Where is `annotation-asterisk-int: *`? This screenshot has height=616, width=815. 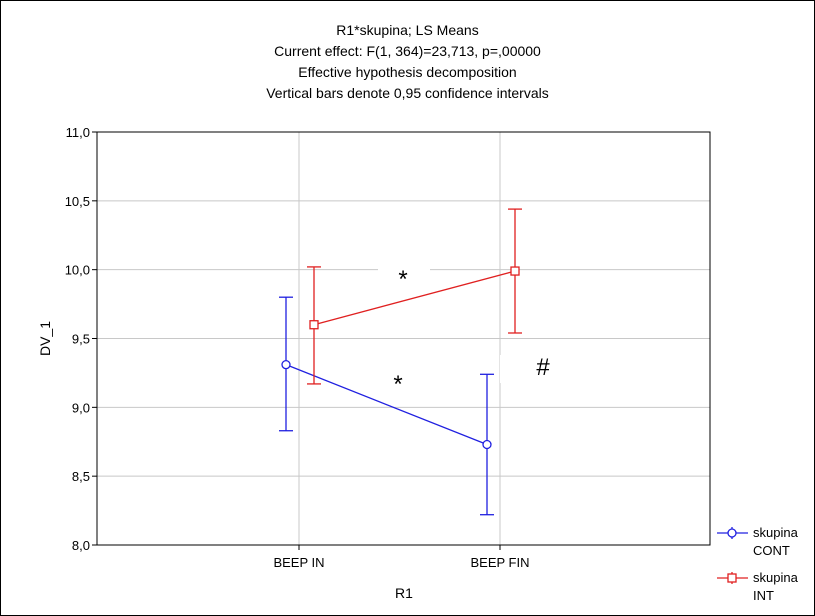
annotation-asterisk-int: * is located at coordinates (402, 279).